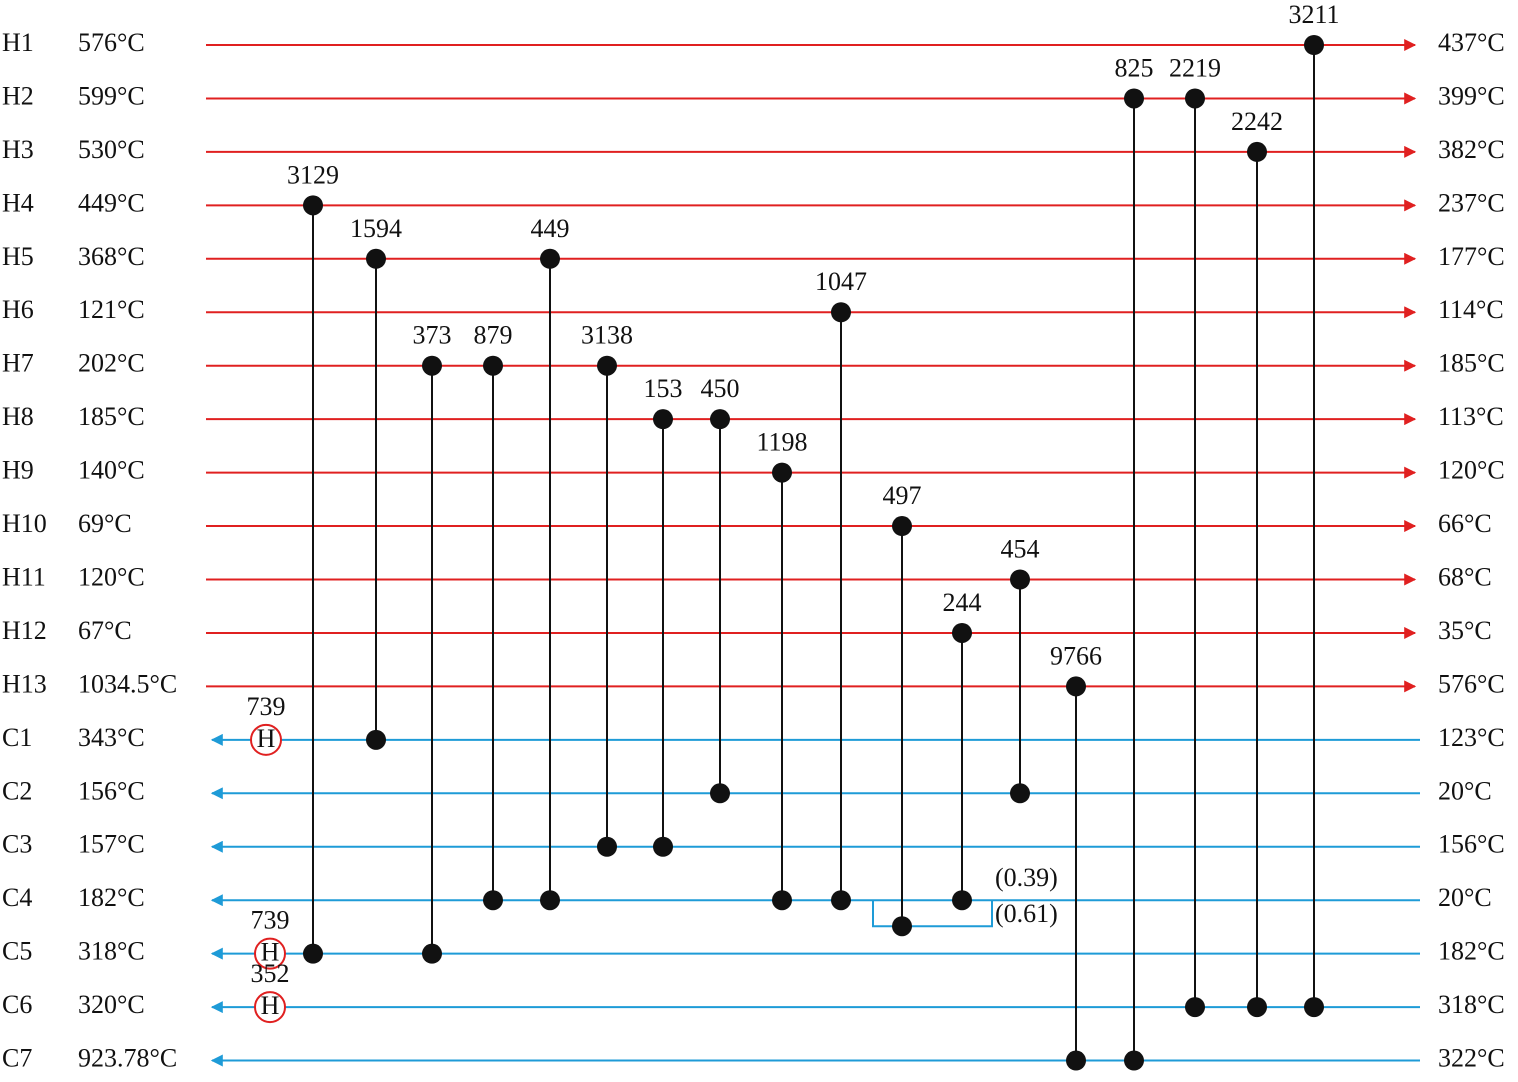  I want to click on exchanger-duty: 497, so click(902, 495).